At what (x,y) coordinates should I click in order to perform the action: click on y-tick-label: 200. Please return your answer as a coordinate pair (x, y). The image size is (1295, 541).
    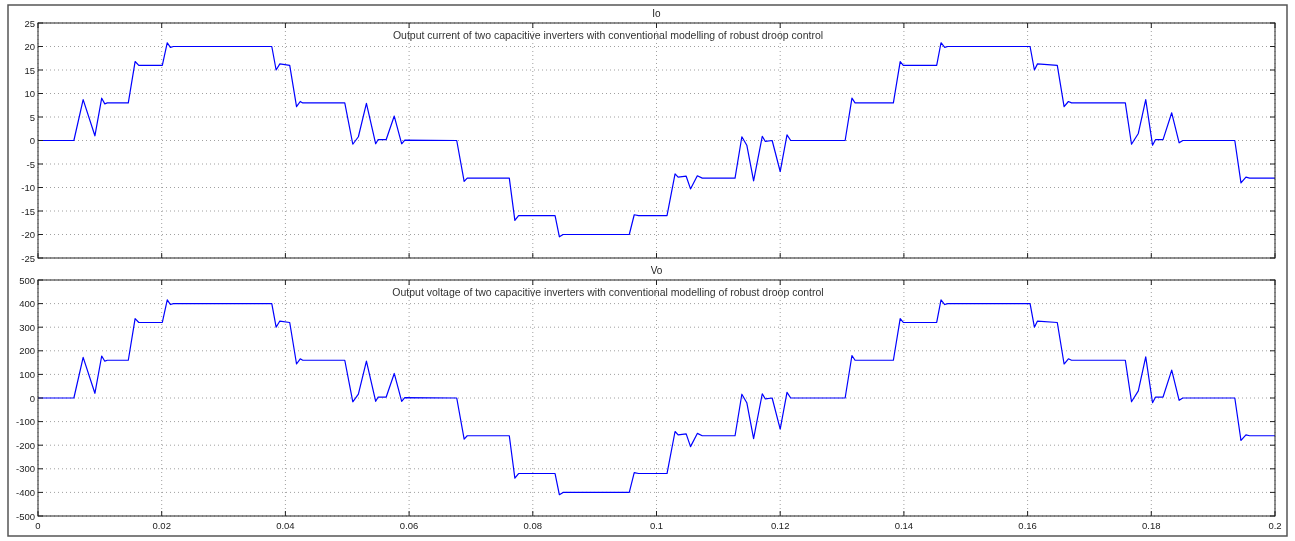
    Looking at the image, I should click on (27, 351).